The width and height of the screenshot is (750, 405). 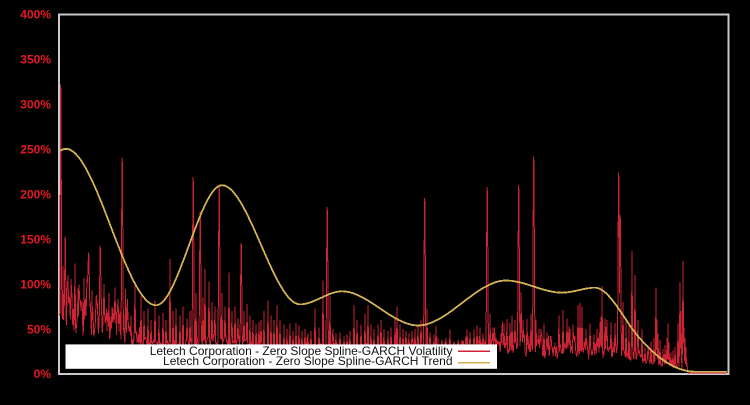 I want to click on svg-text: 250%, so click(x=35, y=150).